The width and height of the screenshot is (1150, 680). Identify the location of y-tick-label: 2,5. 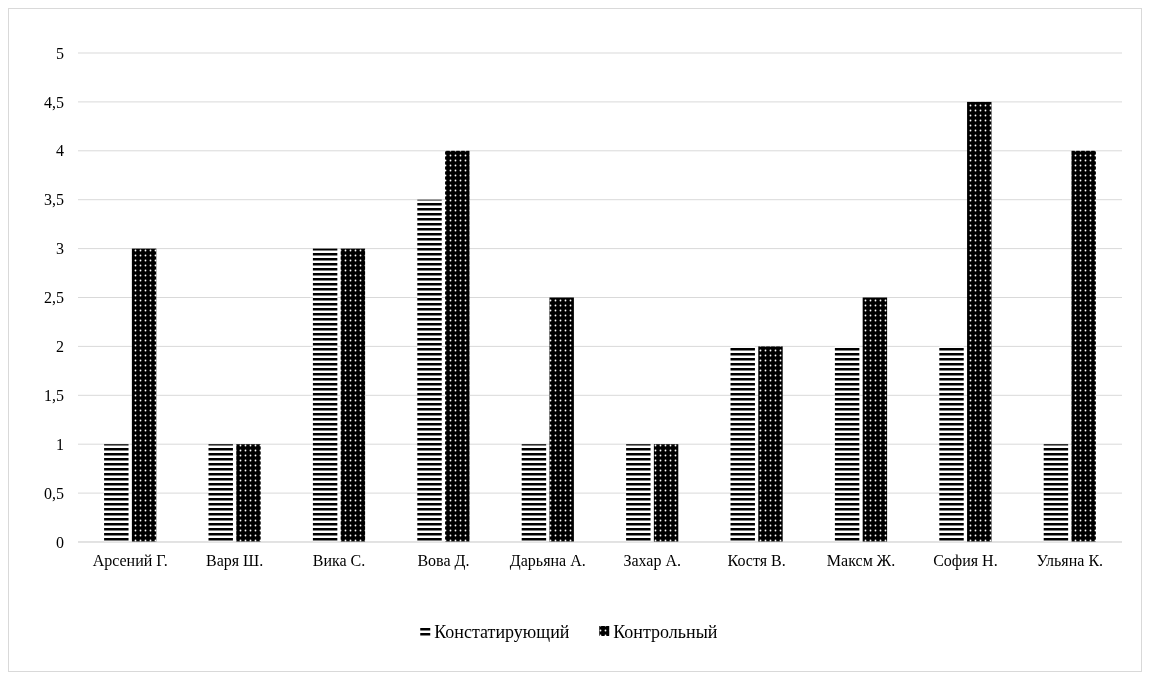
(54, 298).